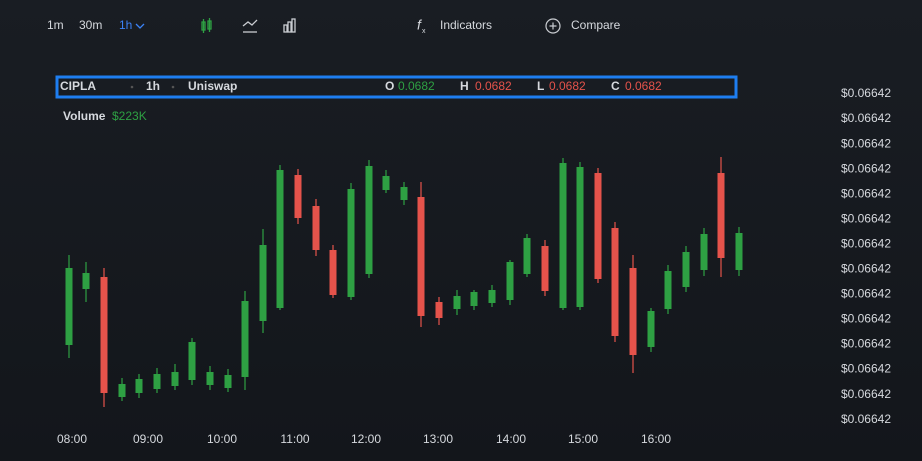  Describe the element at coordinates (84, 116) in the screenshot. I see `volume-label: Volume` at that location.